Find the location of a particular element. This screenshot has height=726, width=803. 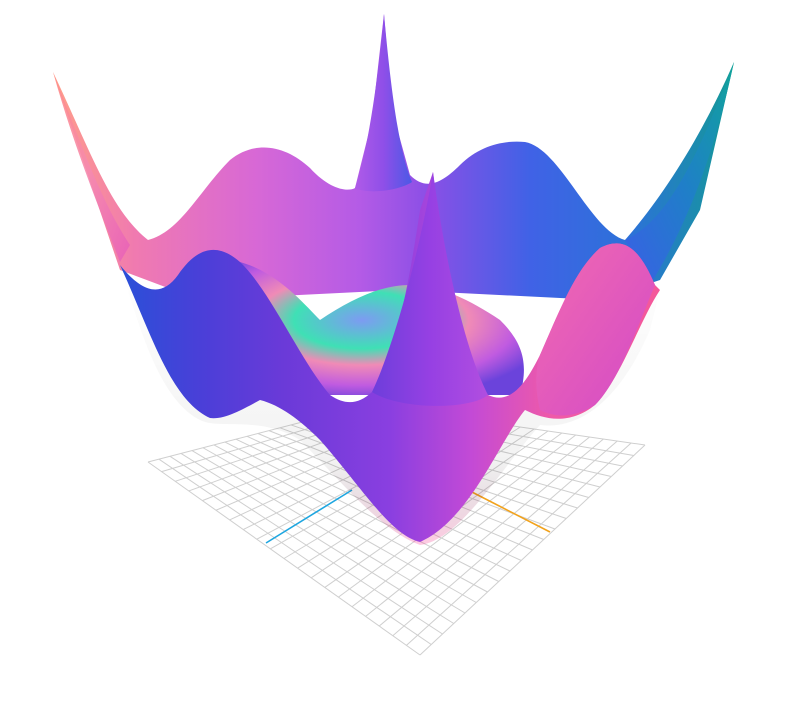

surface-left-edge is located at coordinates (91, 167).